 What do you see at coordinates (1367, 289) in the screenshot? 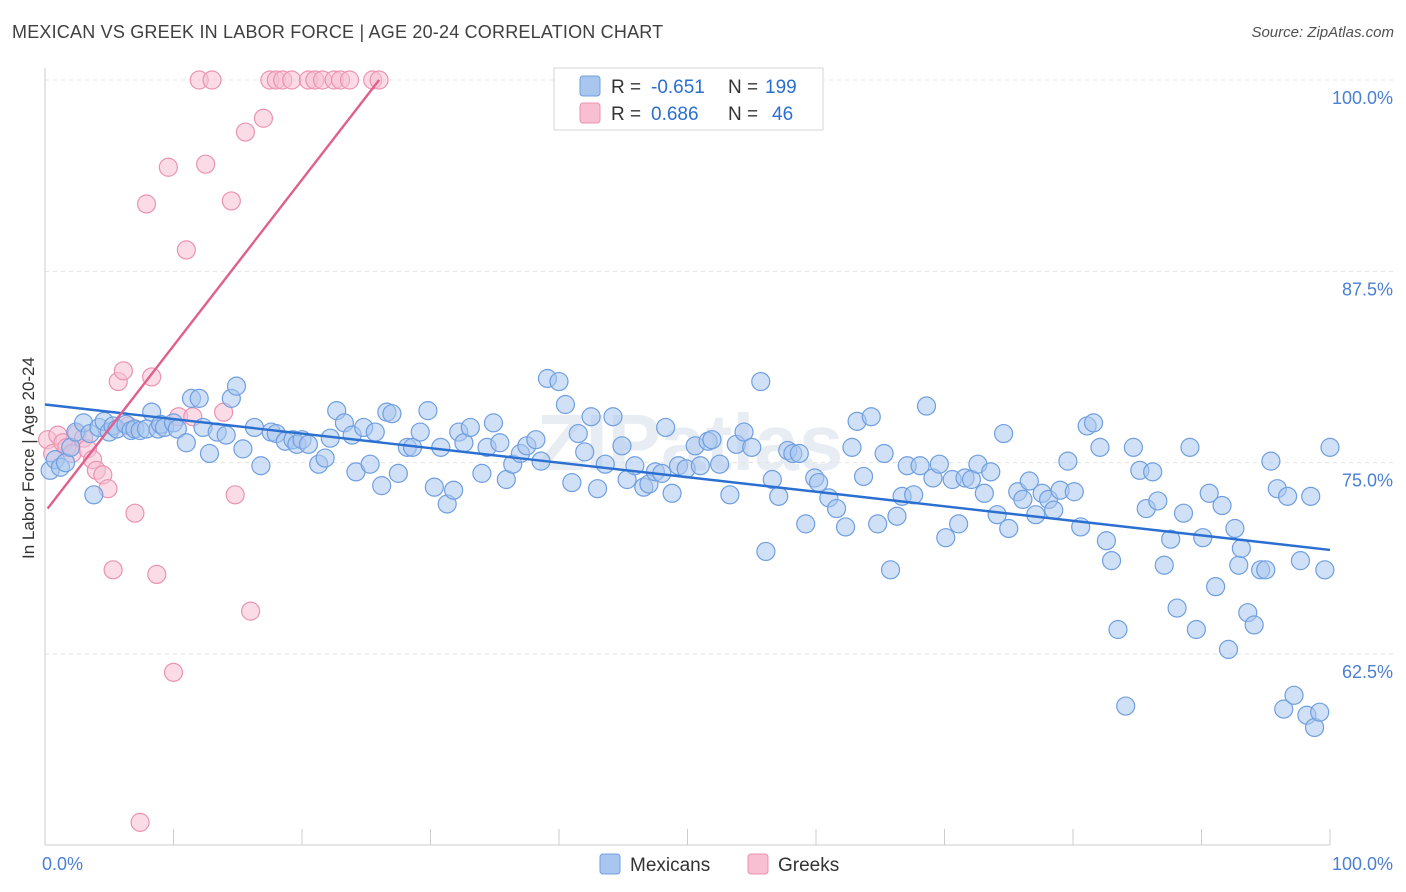
I see `y-tick-label-1: 87.5%` at bounding box center [1367, 289].